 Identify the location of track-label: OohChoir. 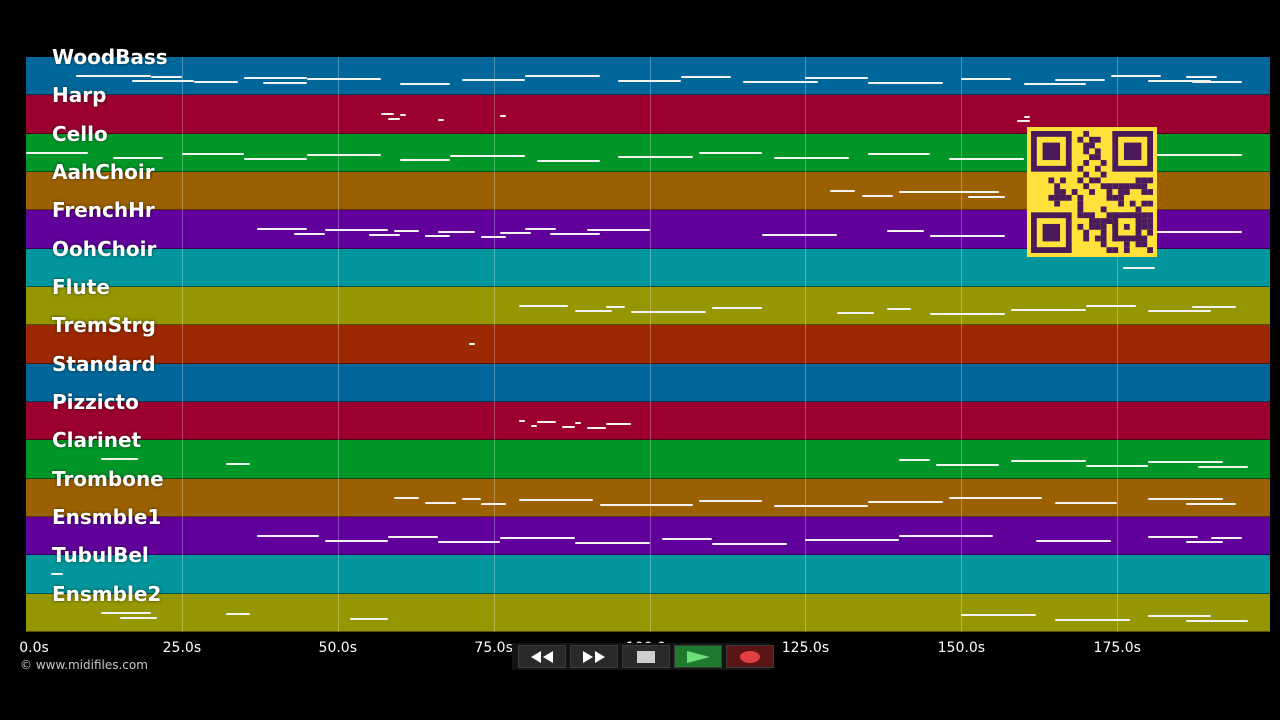
(104, 248).